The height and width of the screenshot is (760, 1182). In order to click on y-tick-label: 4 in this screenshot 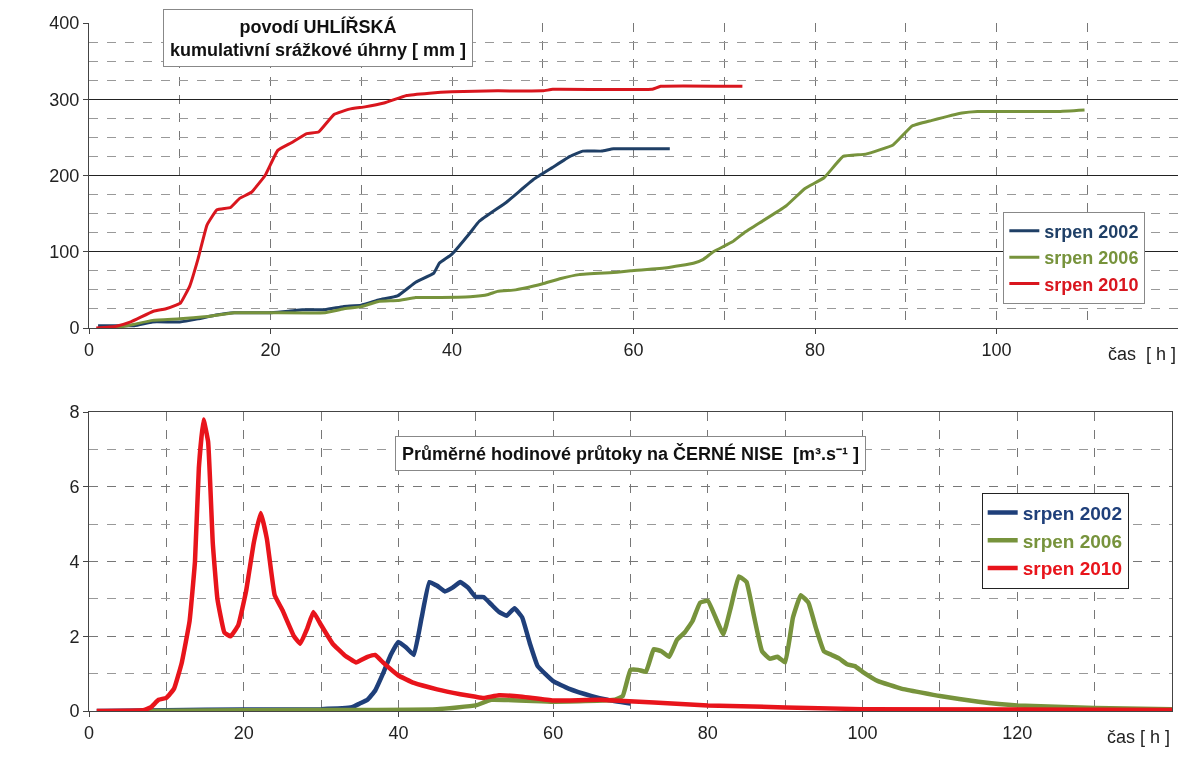, I will do `click(74, 561)`.